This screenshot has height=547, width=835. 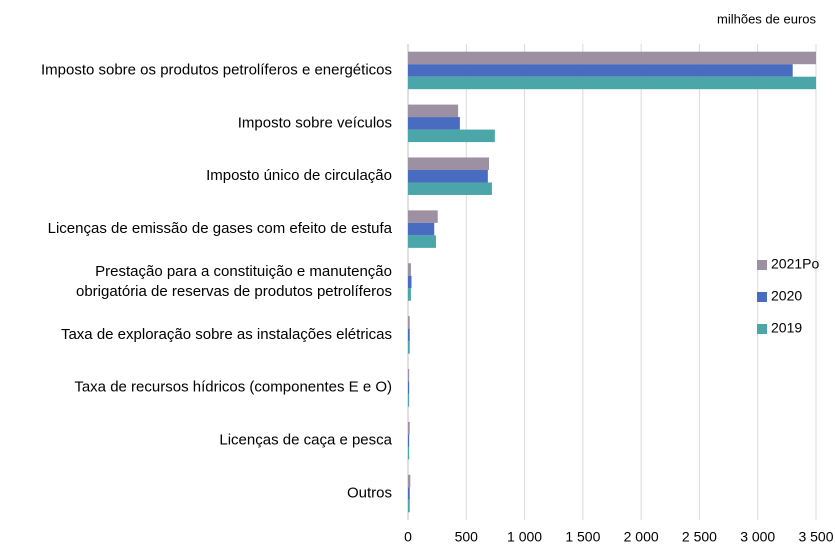 I want to click on x-tick-label: 3 000, so click(x=757, y=537).